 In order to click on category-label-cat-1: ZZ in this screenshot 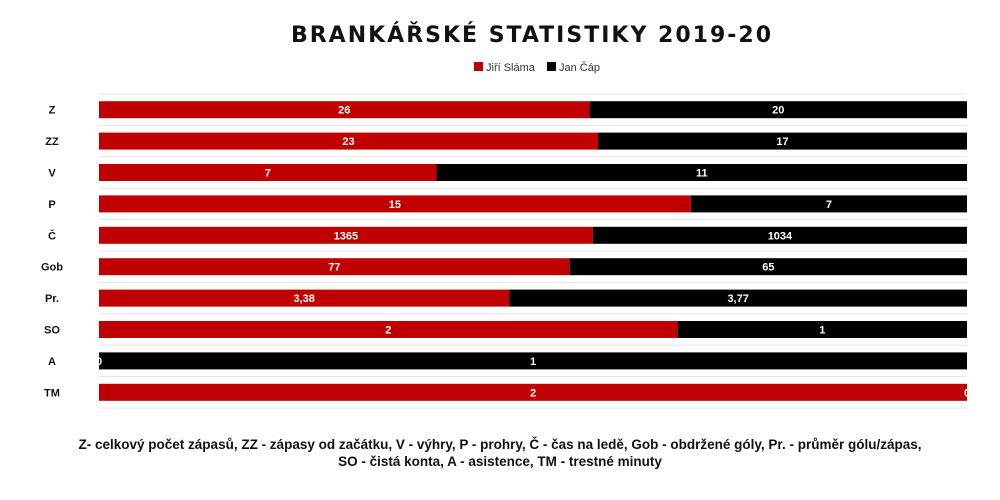, I will do `click(52, 142)`.